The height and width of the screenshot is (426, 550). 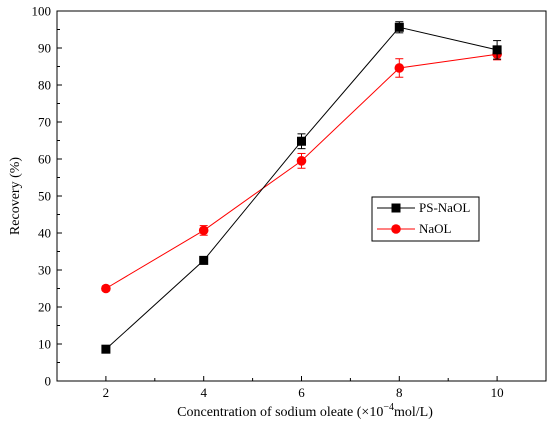 I want to click on y-tick-label: 20, so click(x=44, y=307).